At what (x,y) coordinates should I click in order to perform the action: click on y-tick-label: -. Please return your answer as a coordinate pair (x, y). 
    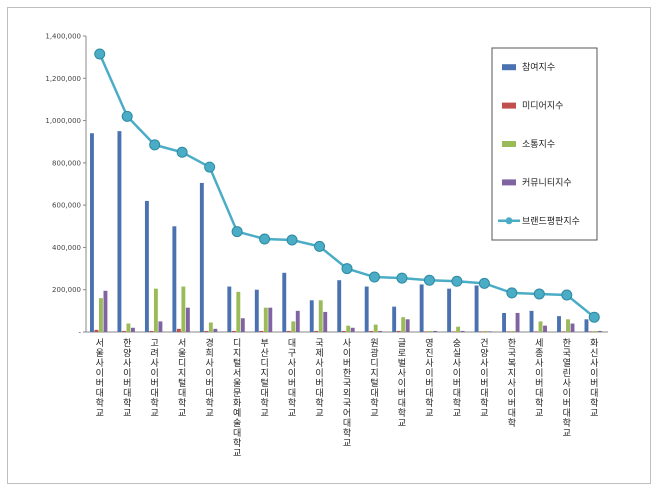
    Looking at the image, I should click on (79, 333).